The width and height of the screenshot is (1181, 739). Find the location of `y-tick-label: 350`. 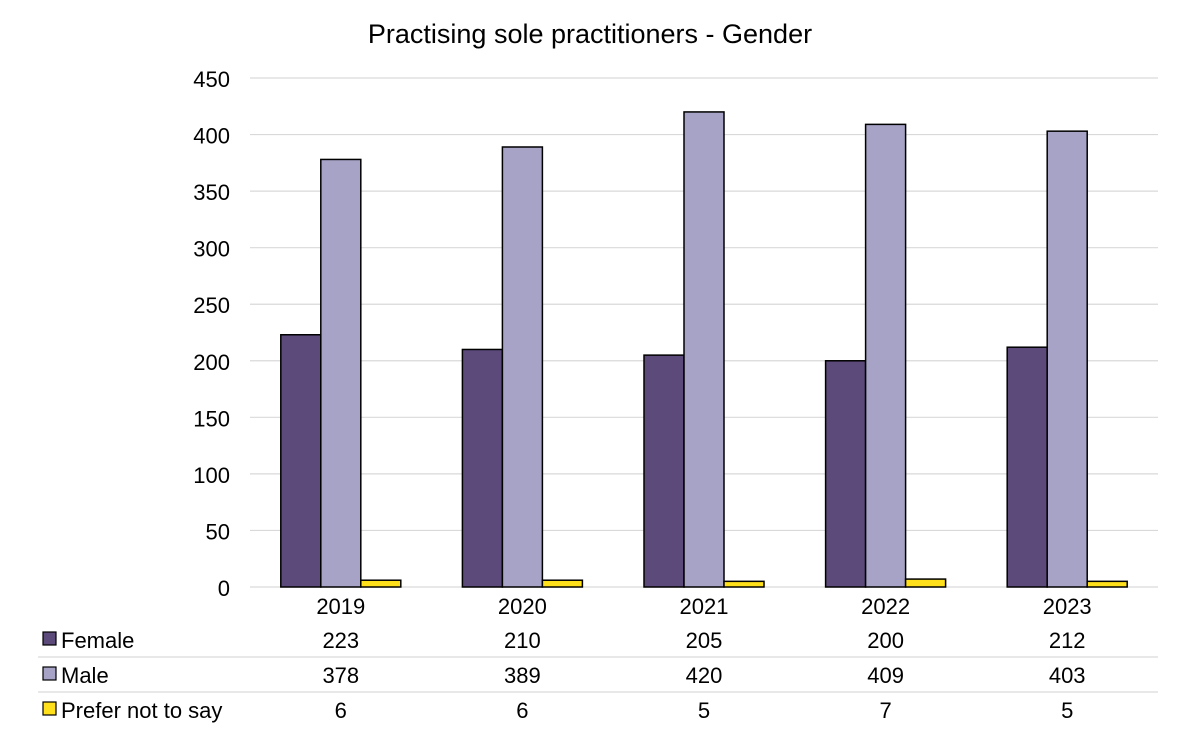

y-tick-label: 350 is located at coordinates (211, 192).